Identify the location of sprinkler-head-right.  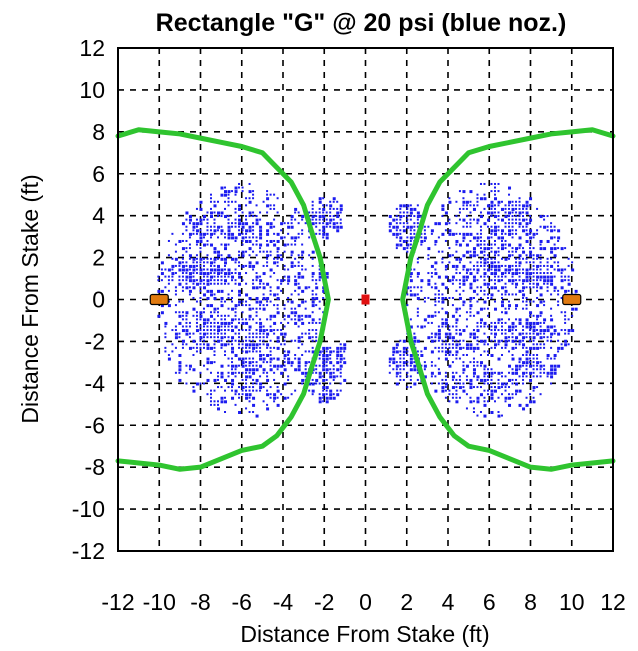
(572, 299).